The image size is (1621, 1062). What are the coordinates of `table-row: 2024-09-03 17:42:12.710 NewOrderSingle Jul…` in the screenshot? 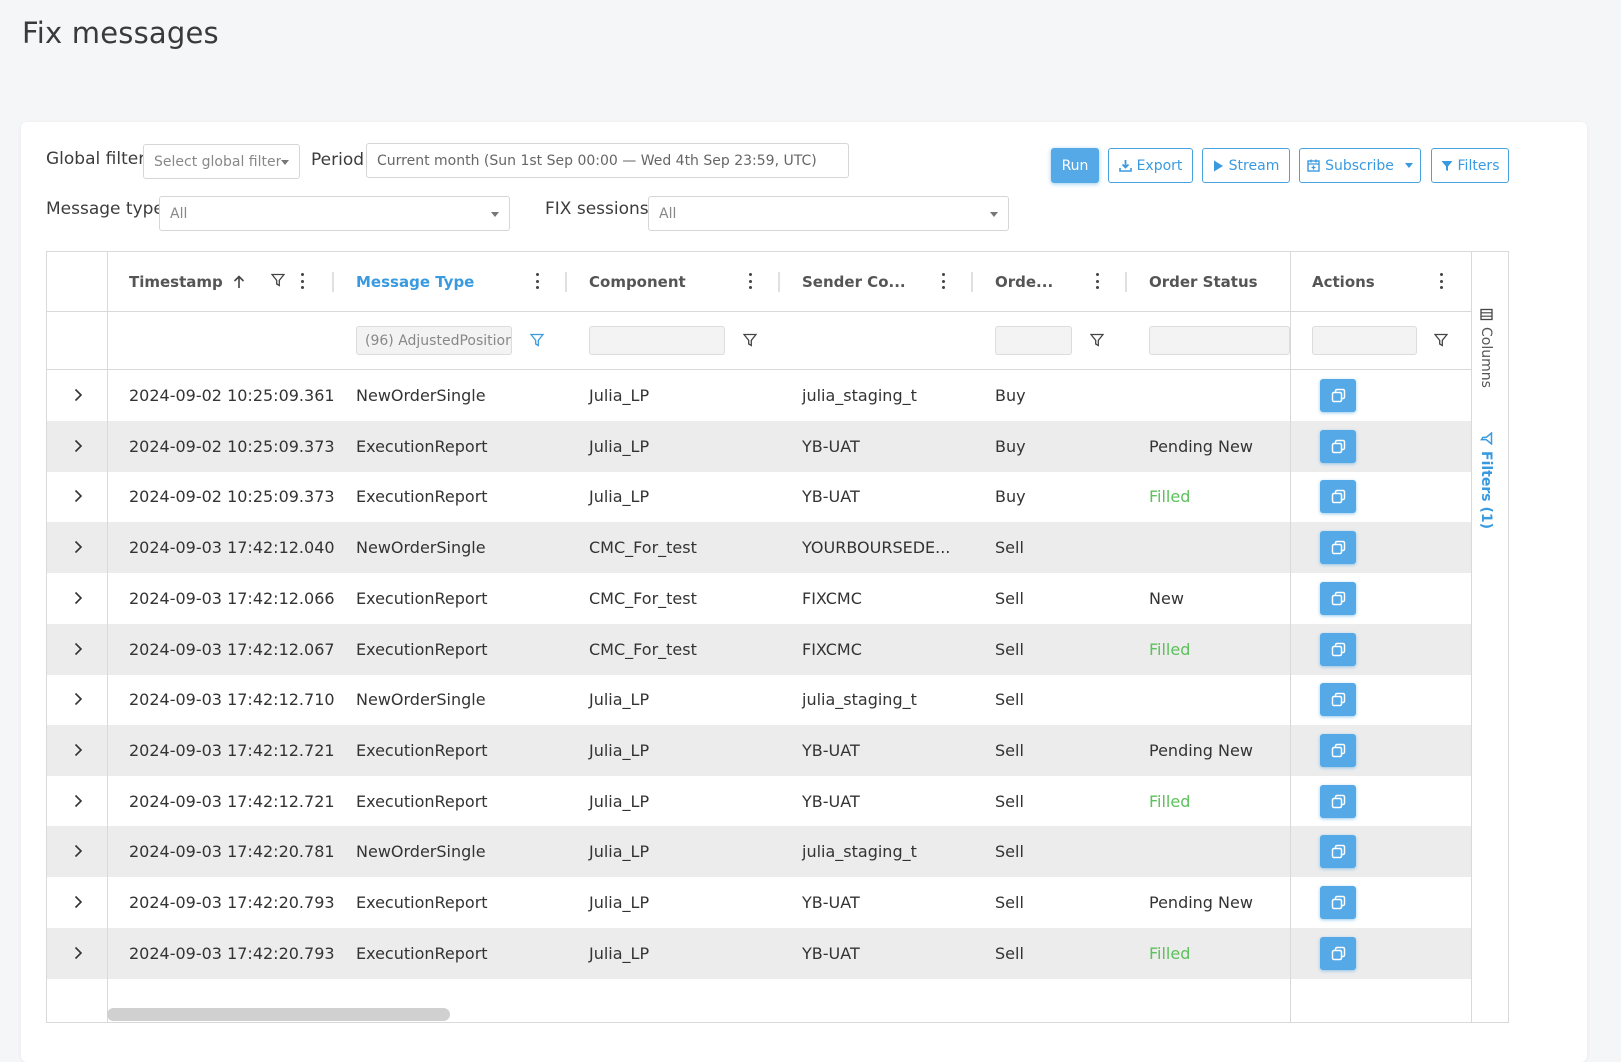 It's located at (759, 699).